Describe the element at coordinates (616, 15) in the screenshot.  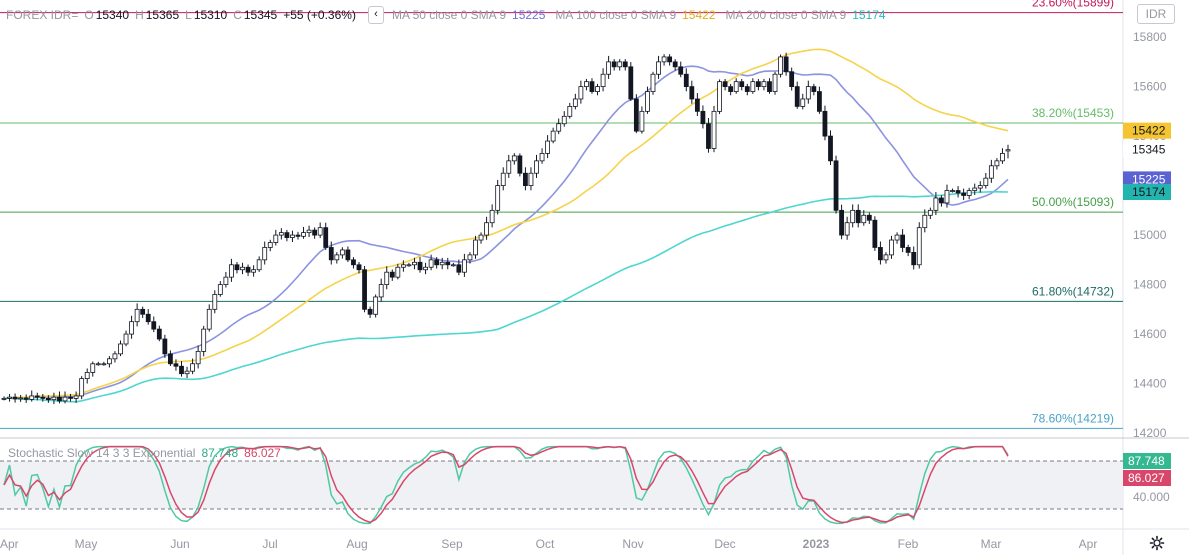
I see `ma100-label: MA 100 close 0 SMA 9` at that location.